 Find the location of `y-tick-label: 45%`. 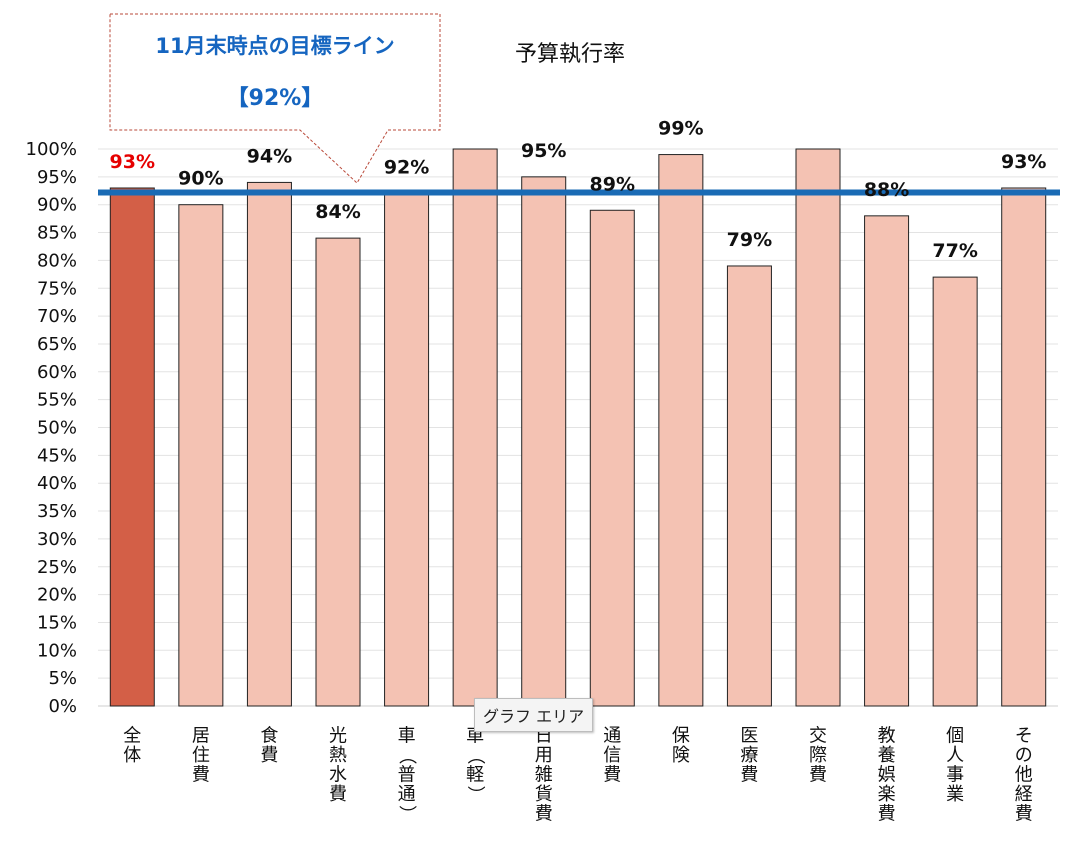

y-tick-label: 45% is located at coordinates (57, 455).